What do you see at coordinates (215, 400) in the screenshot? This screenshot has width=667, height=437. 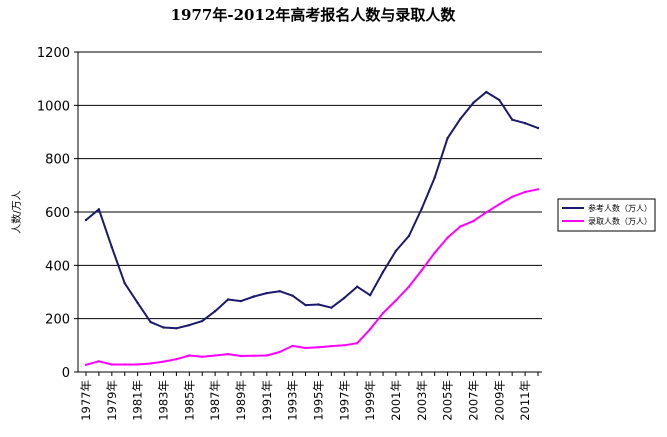 I see `x-tick-label: 1987年` at bounding box center [215, 400].